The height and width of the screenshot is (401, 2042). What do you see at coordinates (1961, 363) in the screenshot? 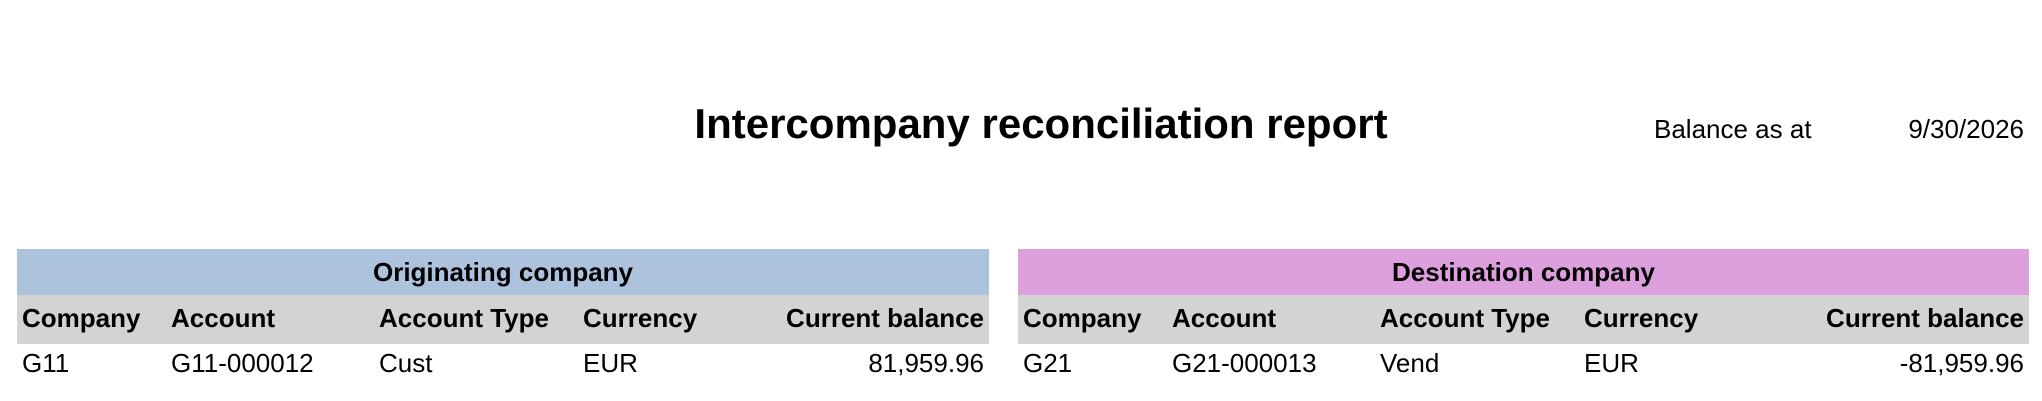
I see `table-cell: -81,959.96` at bounding box center [1961, 363].